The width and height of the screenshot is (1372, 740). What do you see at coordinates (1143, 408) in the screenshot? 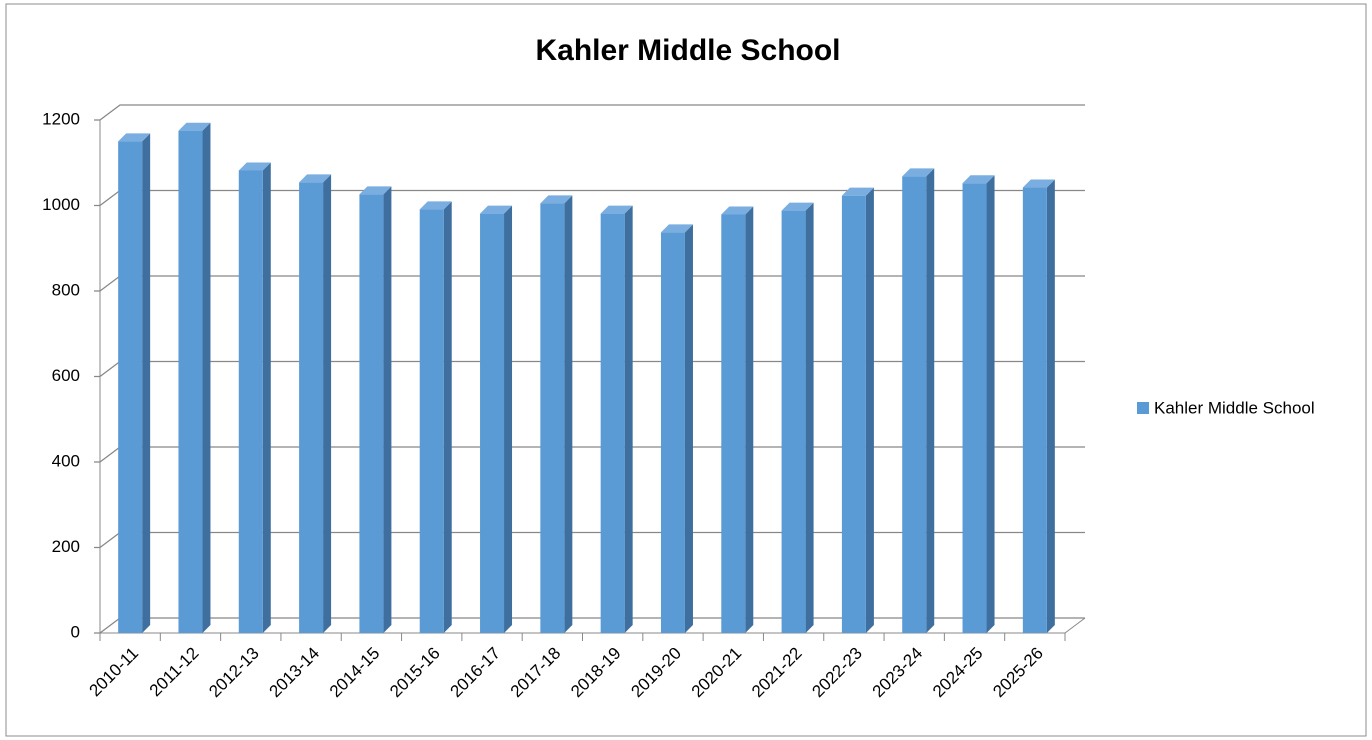
I see `legend-swatch` at bounding box center [1143, 408].